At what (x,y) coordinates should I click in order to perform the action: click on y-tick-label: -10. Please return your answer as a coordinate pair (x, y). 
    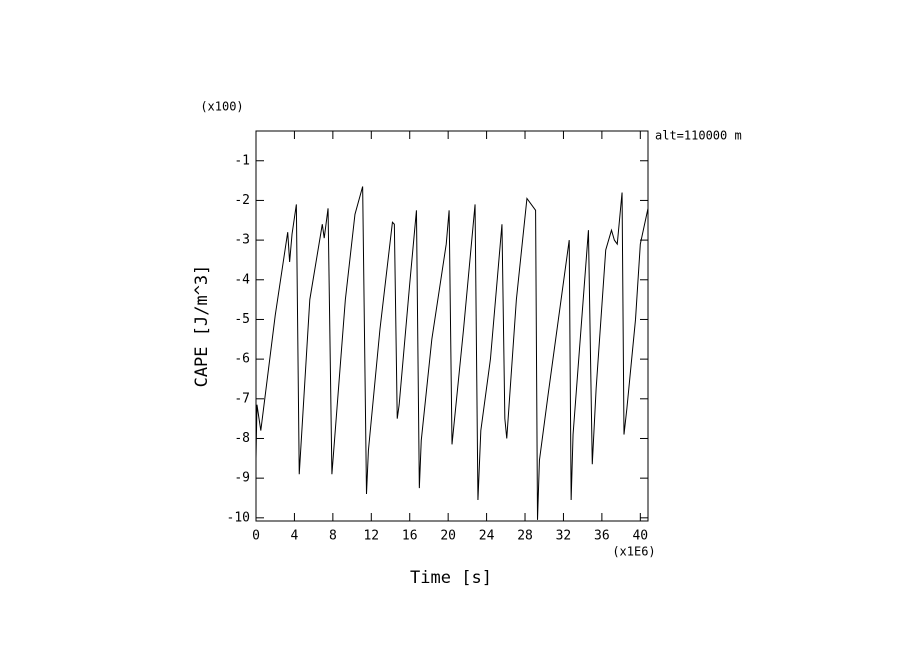
    Looking at the image, I should click on (238, 517).